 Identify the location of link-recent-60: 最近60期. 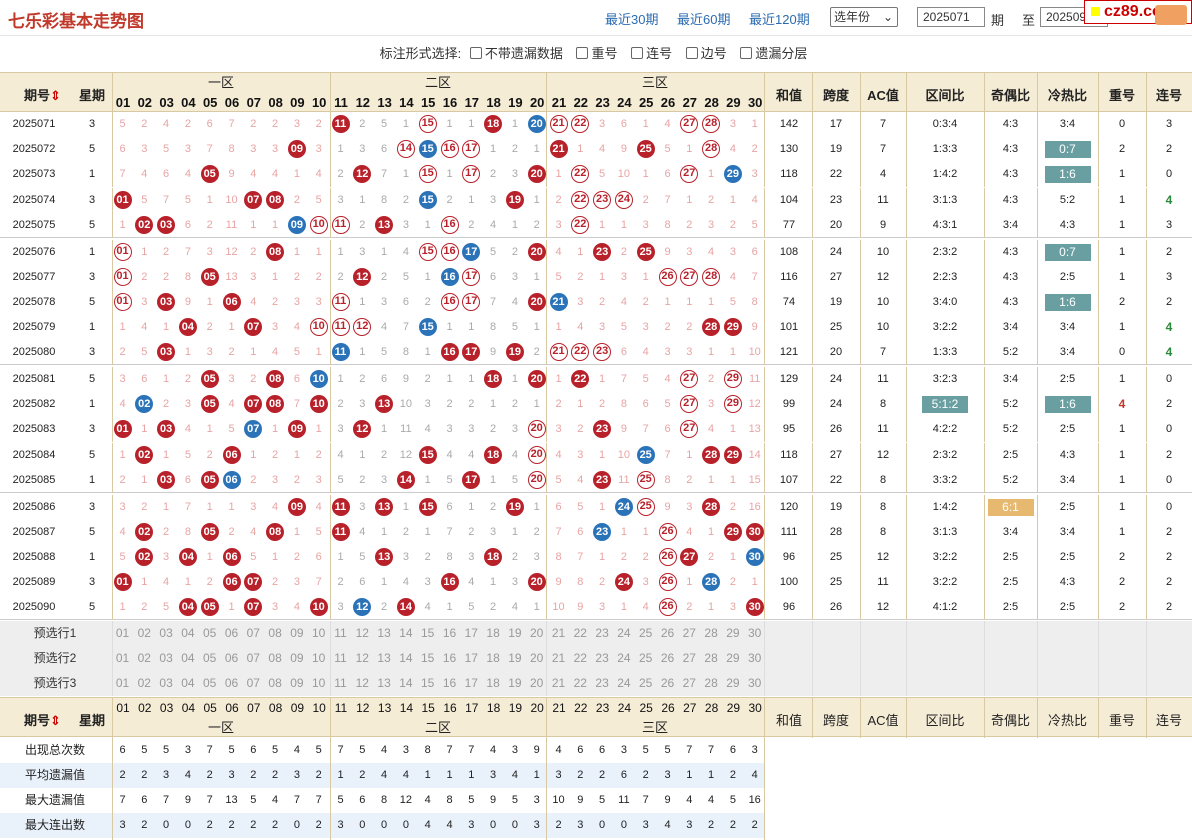
(704, 19).